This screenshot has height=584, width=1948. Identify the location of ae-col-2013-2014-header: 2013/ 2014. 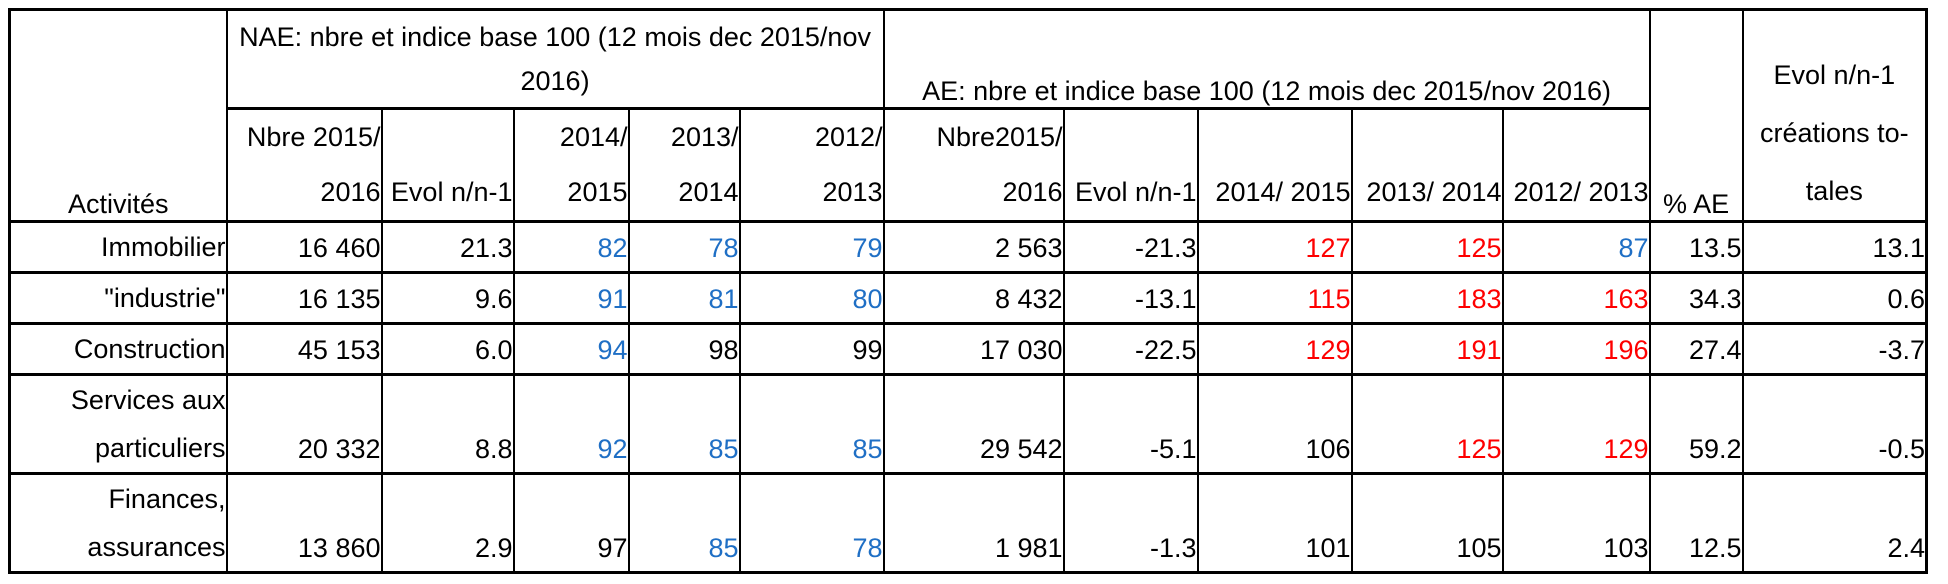
(1427, 165).